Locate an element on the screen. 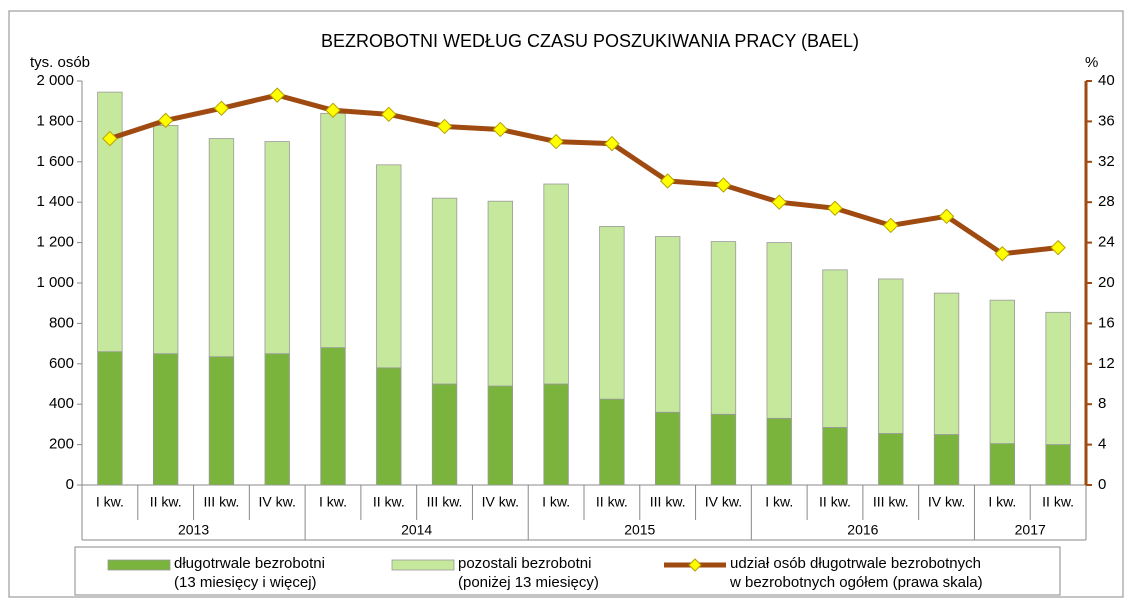 The height and width of the screenshot is (606, 1132). y-tick-label: 1 000 is located at coordinates (55, 282).